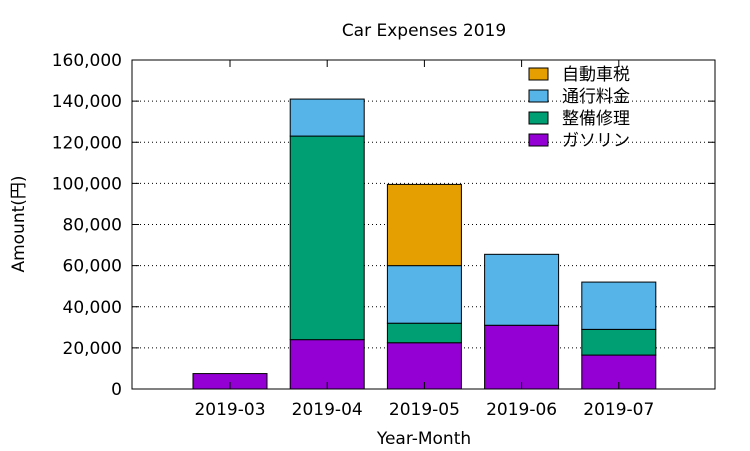 This screenshot has width=750, height=451. Describe the element at coordinates (87, 184) in the screenshot. I see `y-tick-label: 100,000` at that location.